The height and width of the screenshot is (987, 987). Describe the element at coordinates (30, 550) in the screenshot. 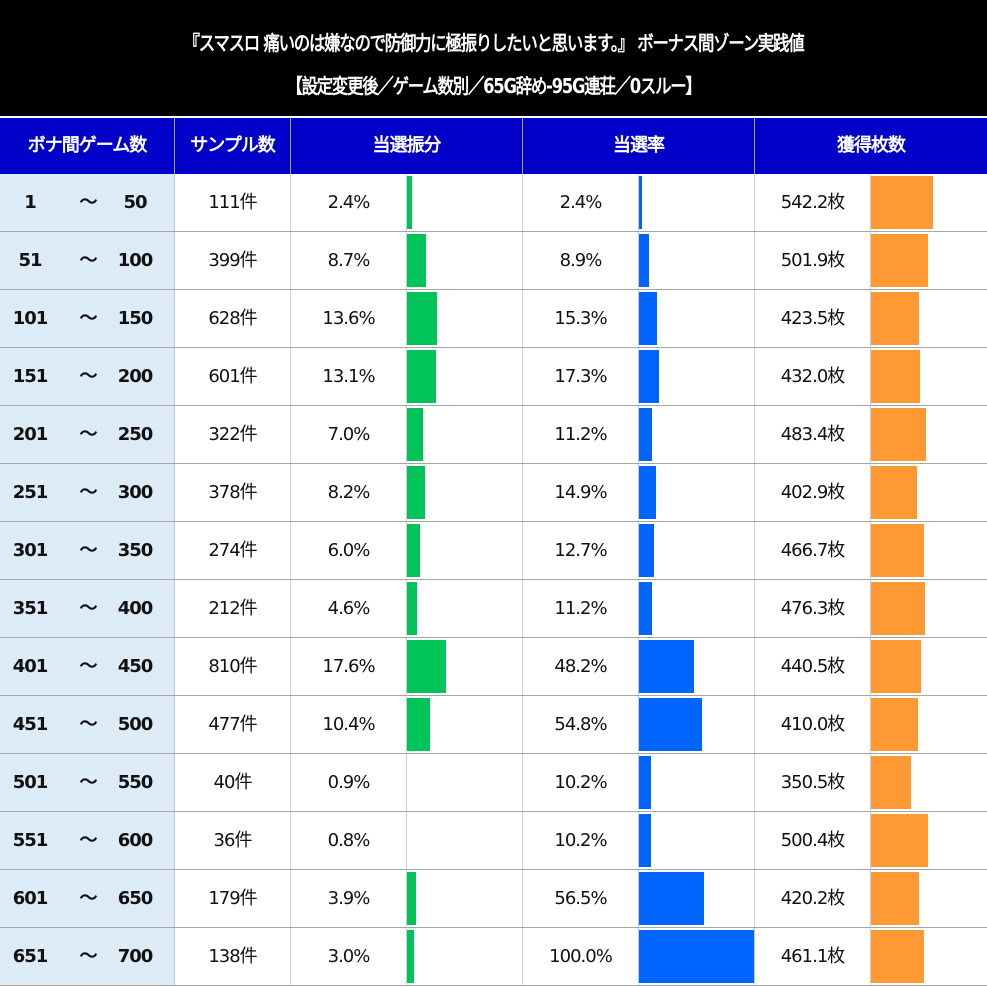

I see `range-from: 301` at that location.